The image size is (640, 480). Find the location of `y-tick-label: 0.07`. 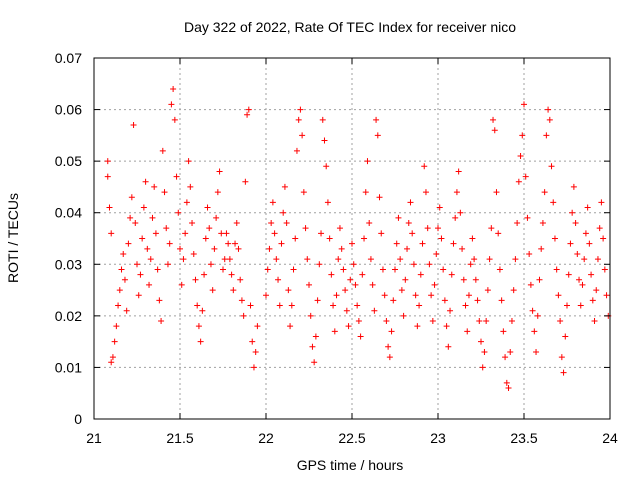

y-tick-label: 0.07 is located at coordinates (68, 58).